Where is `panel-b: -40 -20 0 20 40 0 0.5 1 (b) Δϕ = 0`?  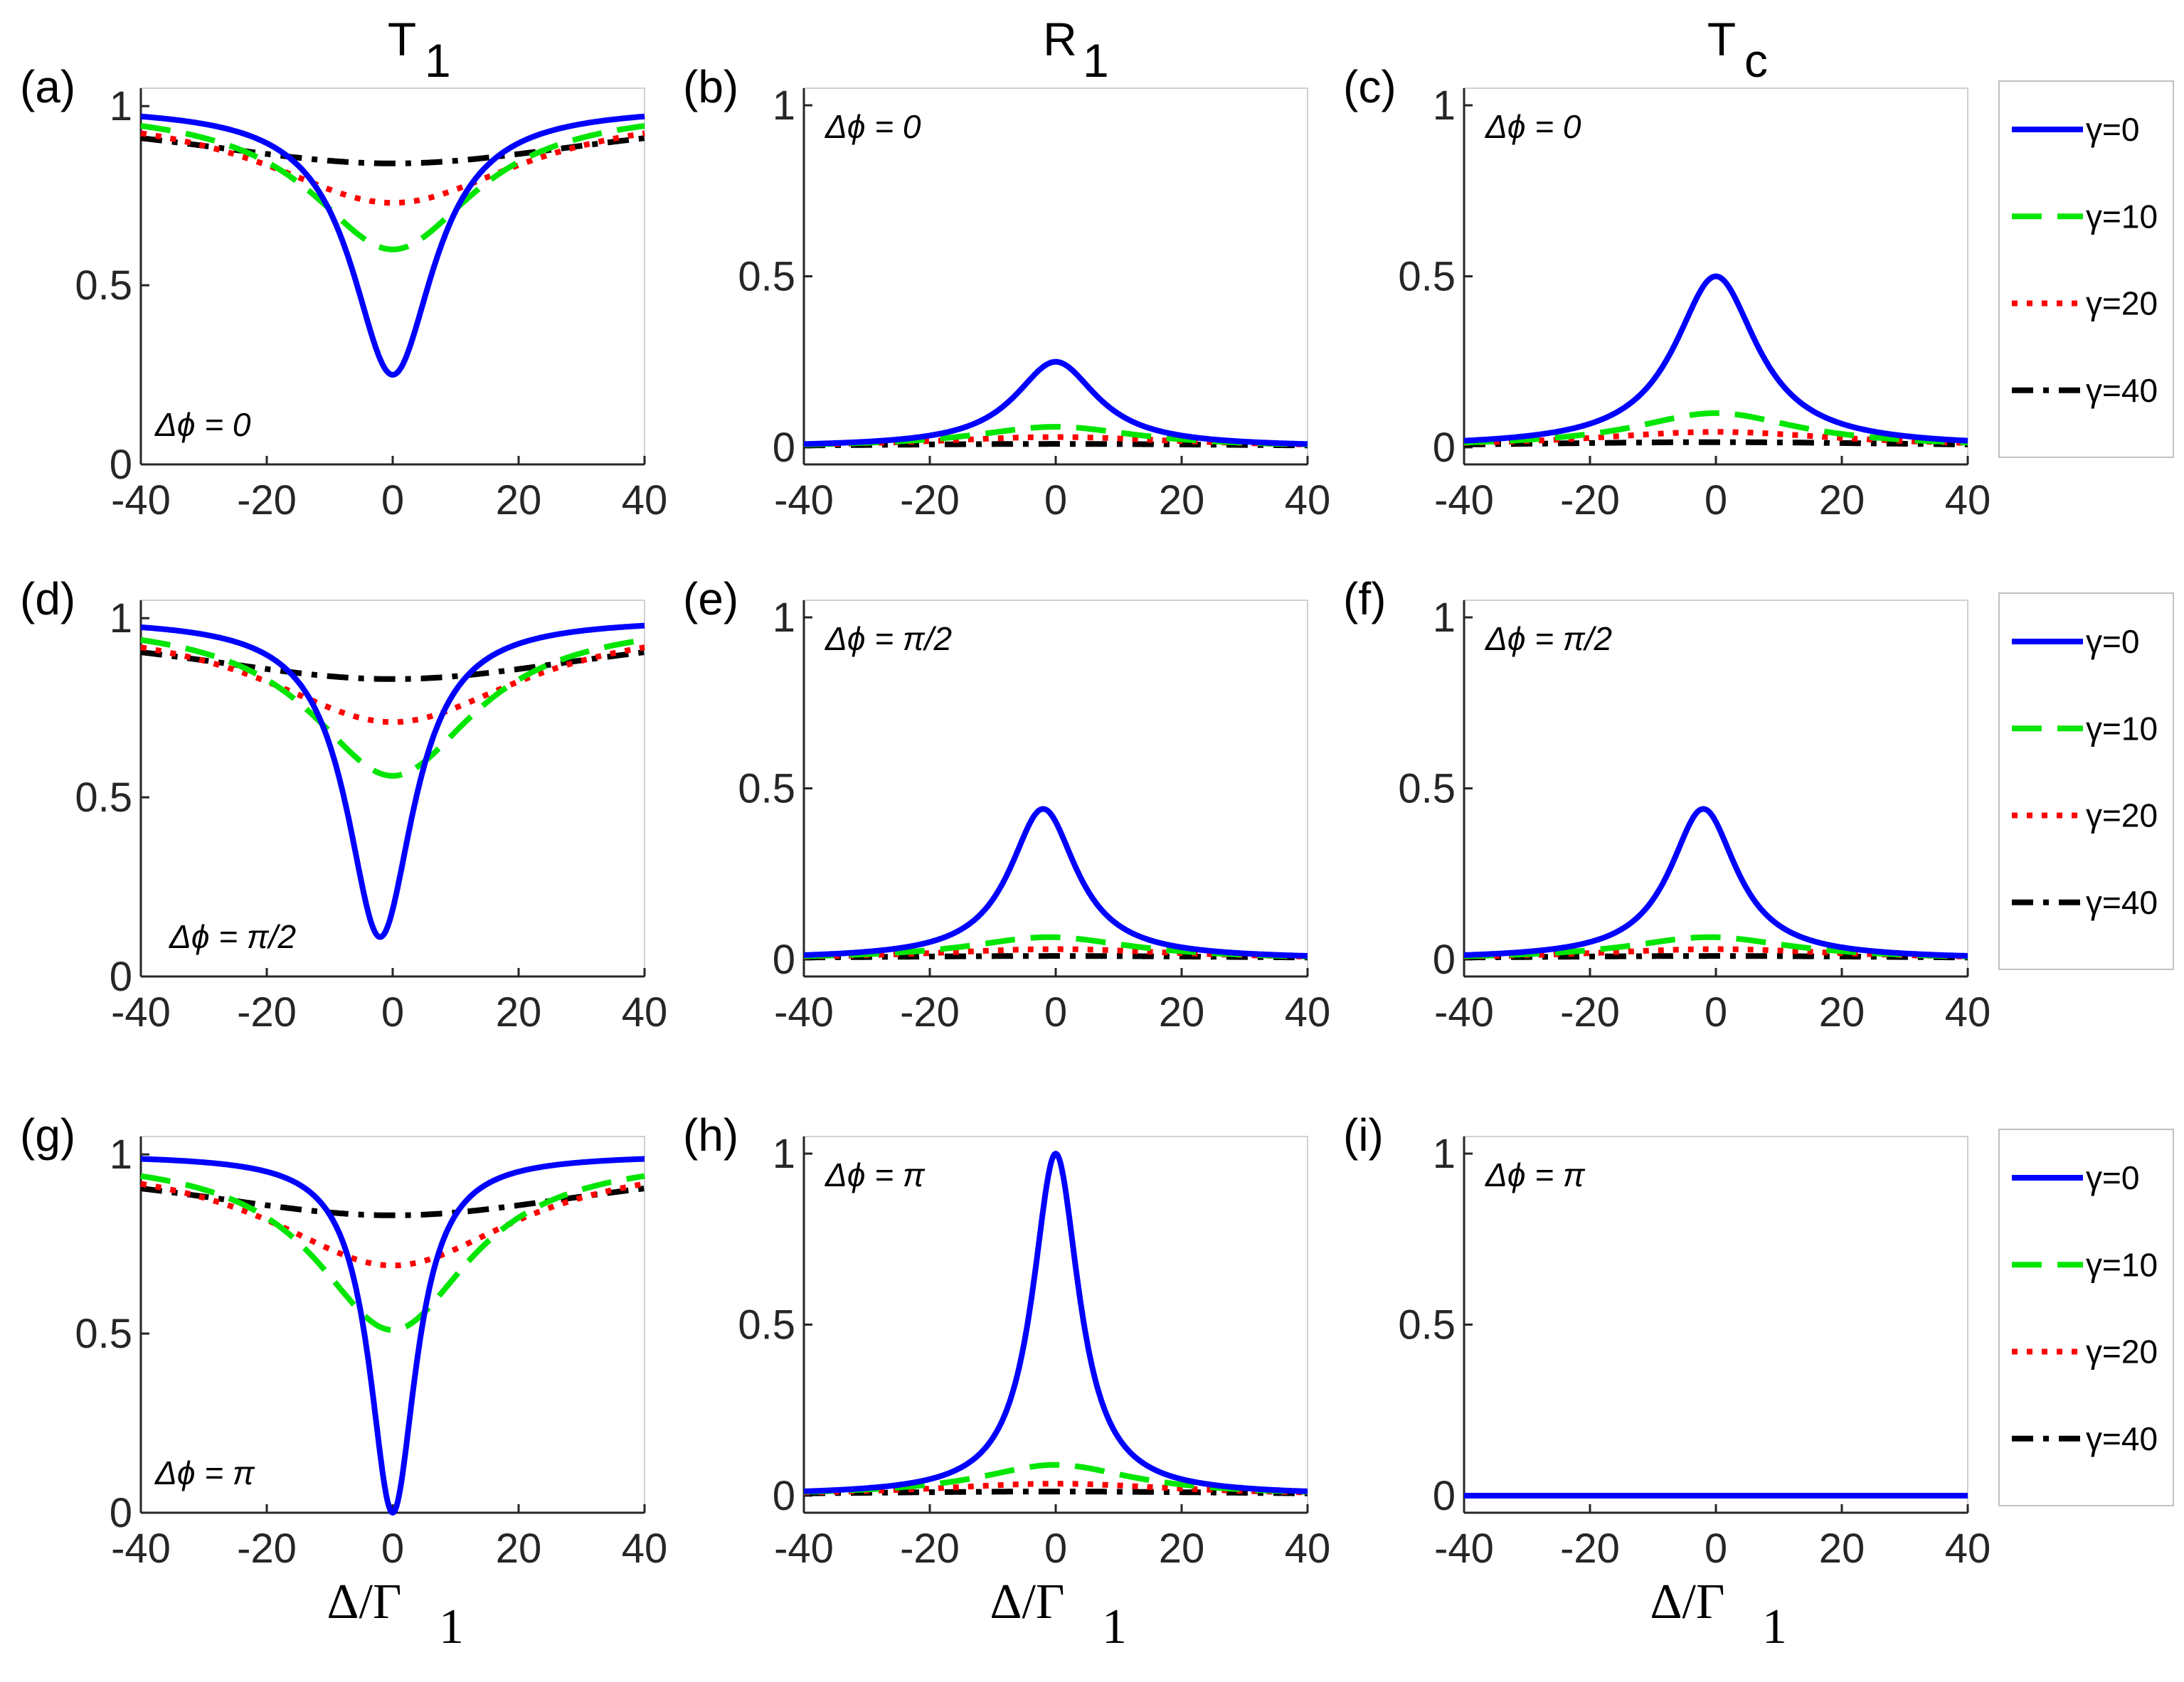 panel-b: -40 -20 0 20 40 0 0.5 1 (b) Δϕ = 0 is located at coordinates (1006, 292).